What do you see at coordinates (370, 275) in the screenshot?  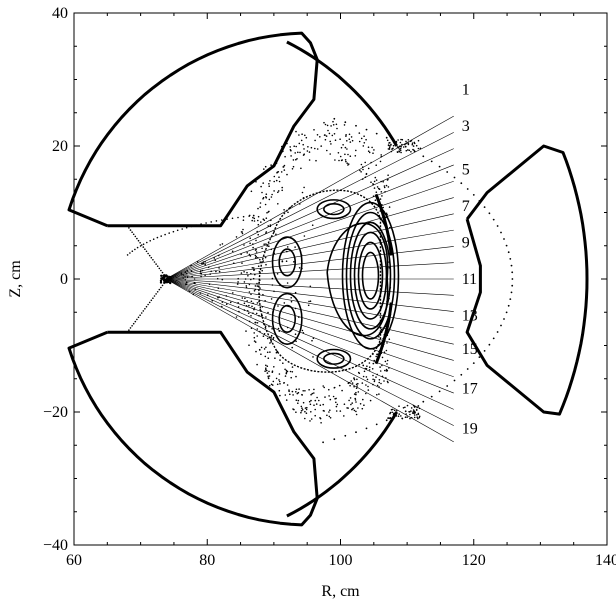 I see `core-surface` at bounding box center [370, 275].